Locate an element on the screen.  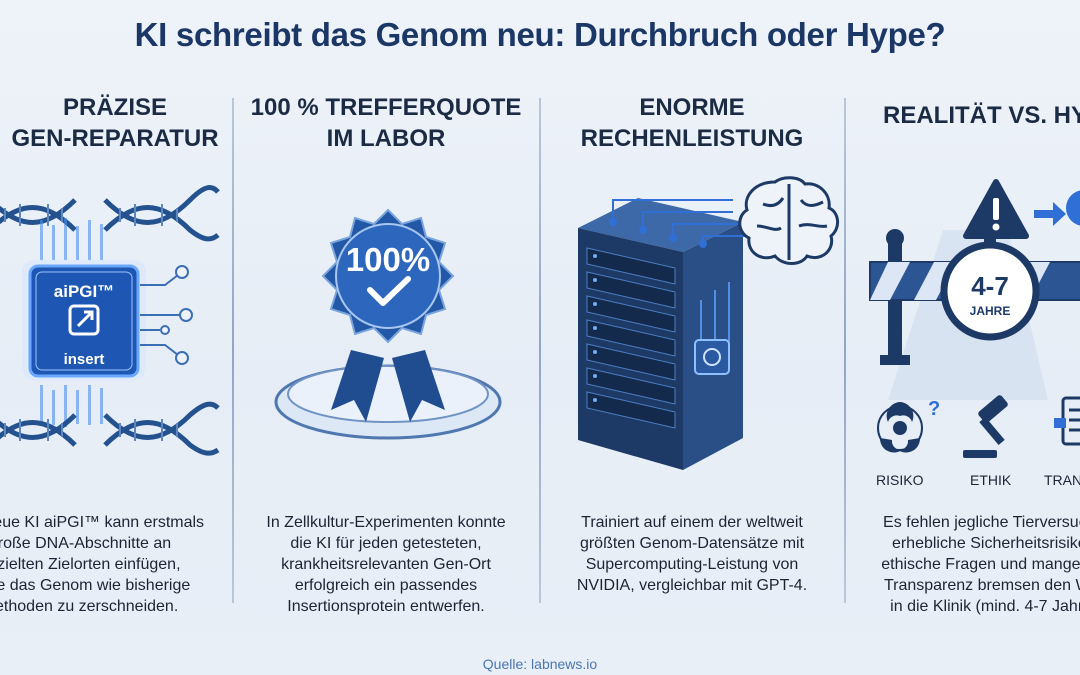
chip-brand: aiPGI™ is located at coordinates (84, 291).